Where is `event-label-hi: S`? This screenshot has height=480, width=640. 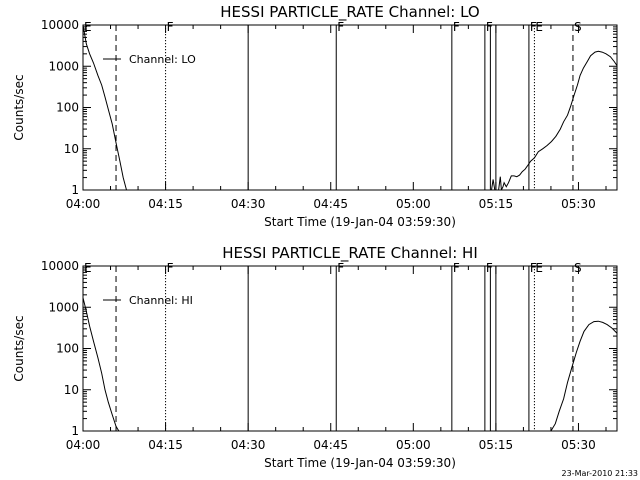 event-label-hi: S is located at coordinates (578, 268).